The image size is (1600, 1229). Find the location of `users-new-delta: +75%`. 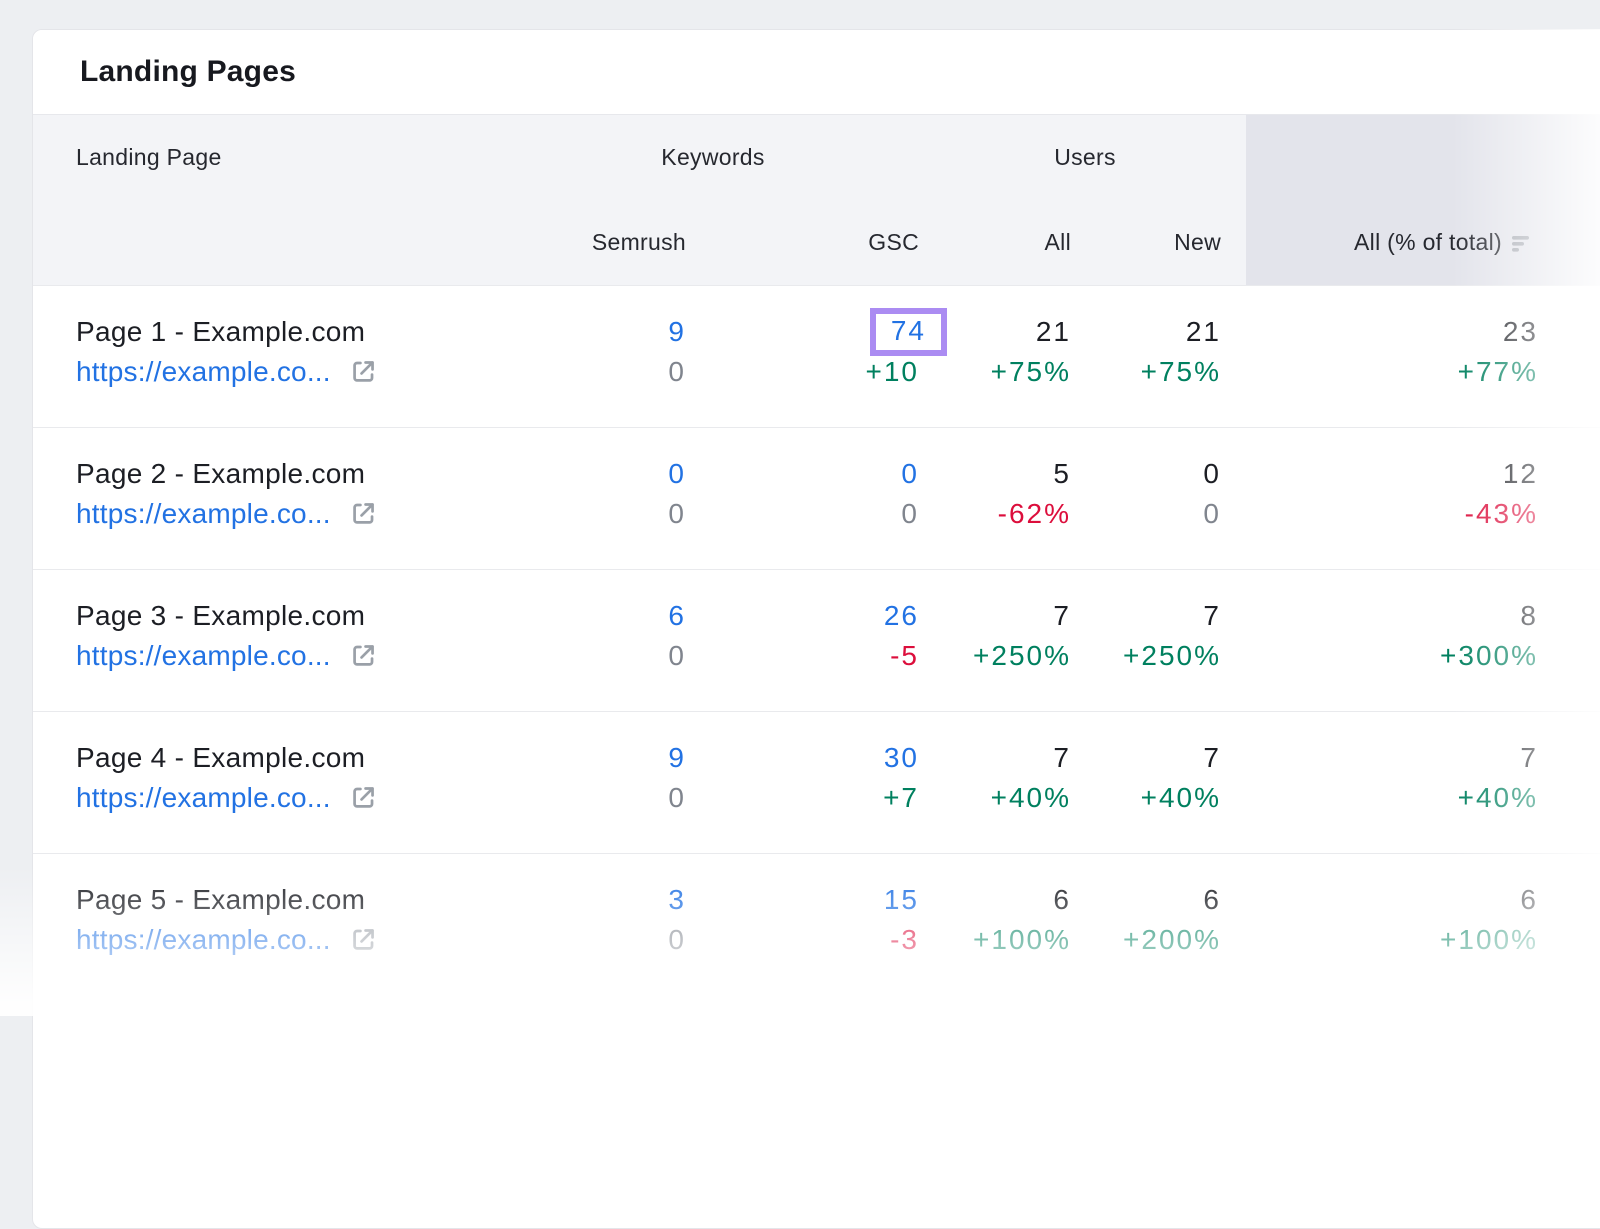

users-new-delta: +75% is located at coordinates (1180, 371).